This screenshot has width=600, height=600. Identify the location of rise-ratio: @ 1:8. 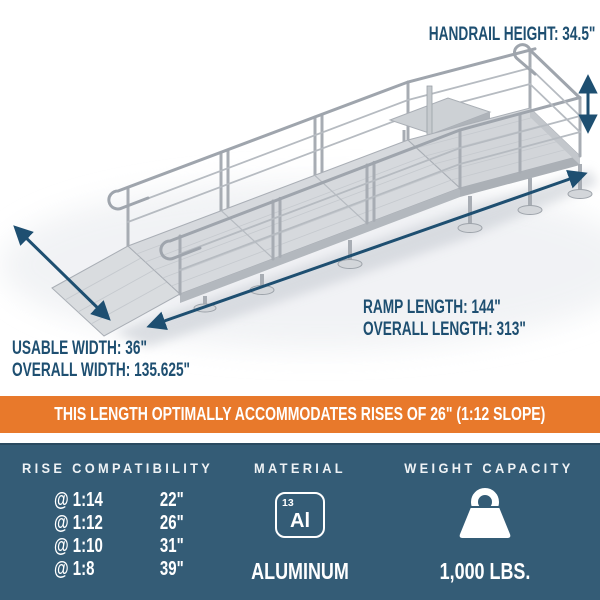
(74, 569).